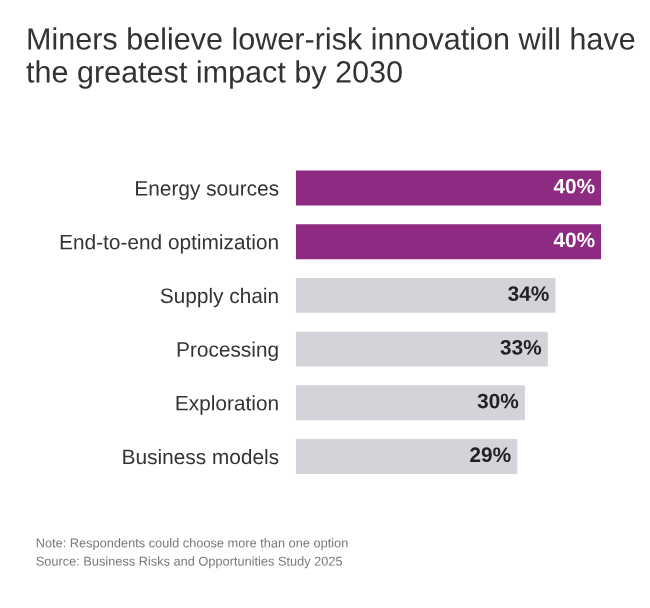 Image resolution: width=650 pixels, height=608 pixels. Describe the element at coordinates (490, 455) in the screenshot. I see `data-label: 29%` at that location.